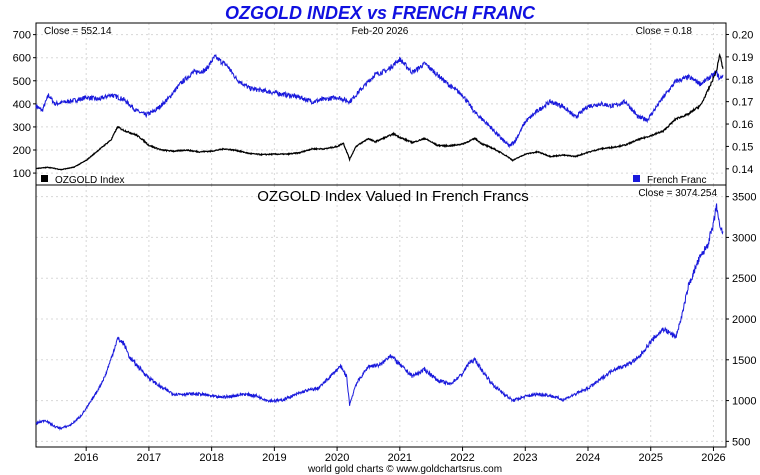 This screenshot has width=760, height=475. I want to click on legend-franc-label: French Franc, so click(676, 180).